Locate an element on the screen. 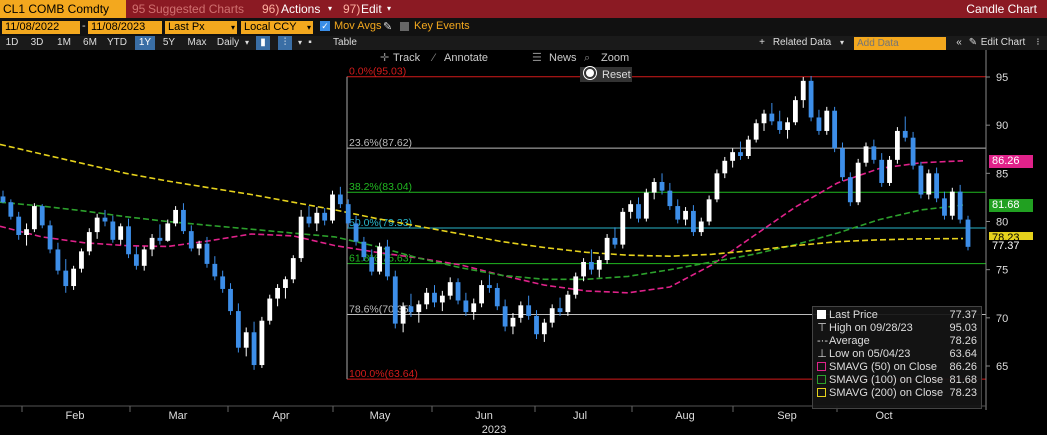 This screenshot has width=1047, height=435. legend-label: Average is located at coordinates (849, 341).